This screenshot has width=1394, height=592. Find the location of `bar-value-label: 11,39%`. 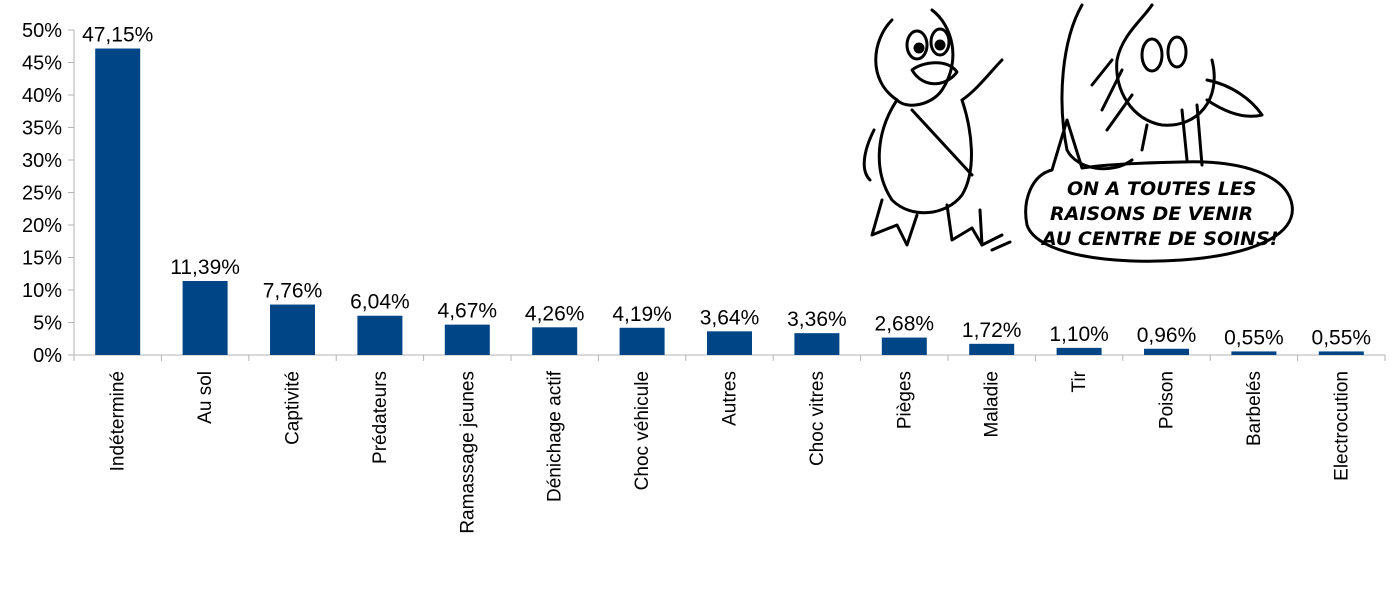

bar-value-label: 11,39% is located at coordinates (205, 267).